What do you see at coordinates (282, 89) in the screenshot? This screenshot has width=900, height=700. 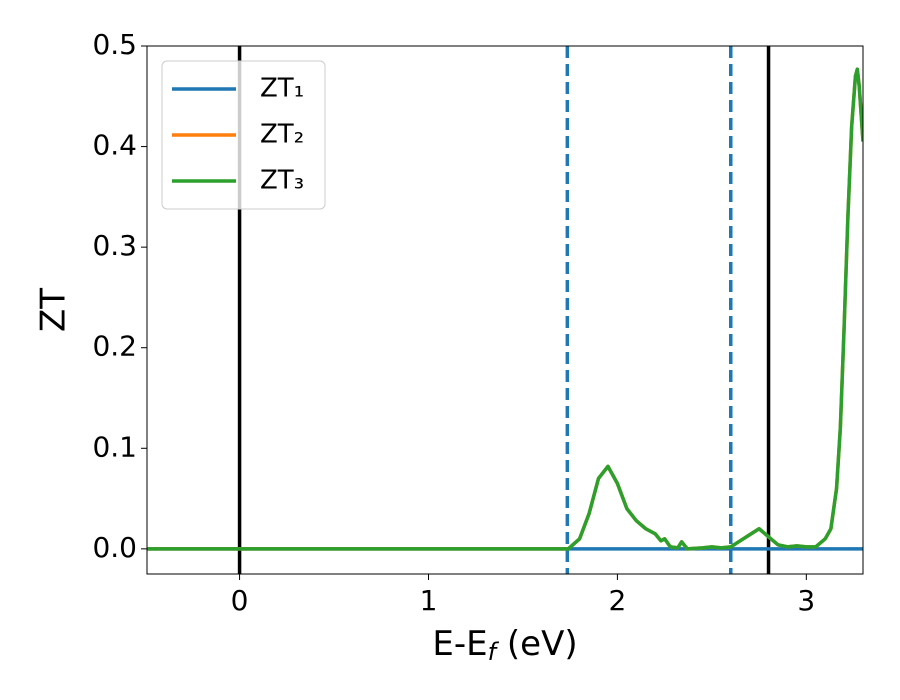 I see `legend-label: ZT₁` at bounding box center [282, 89].